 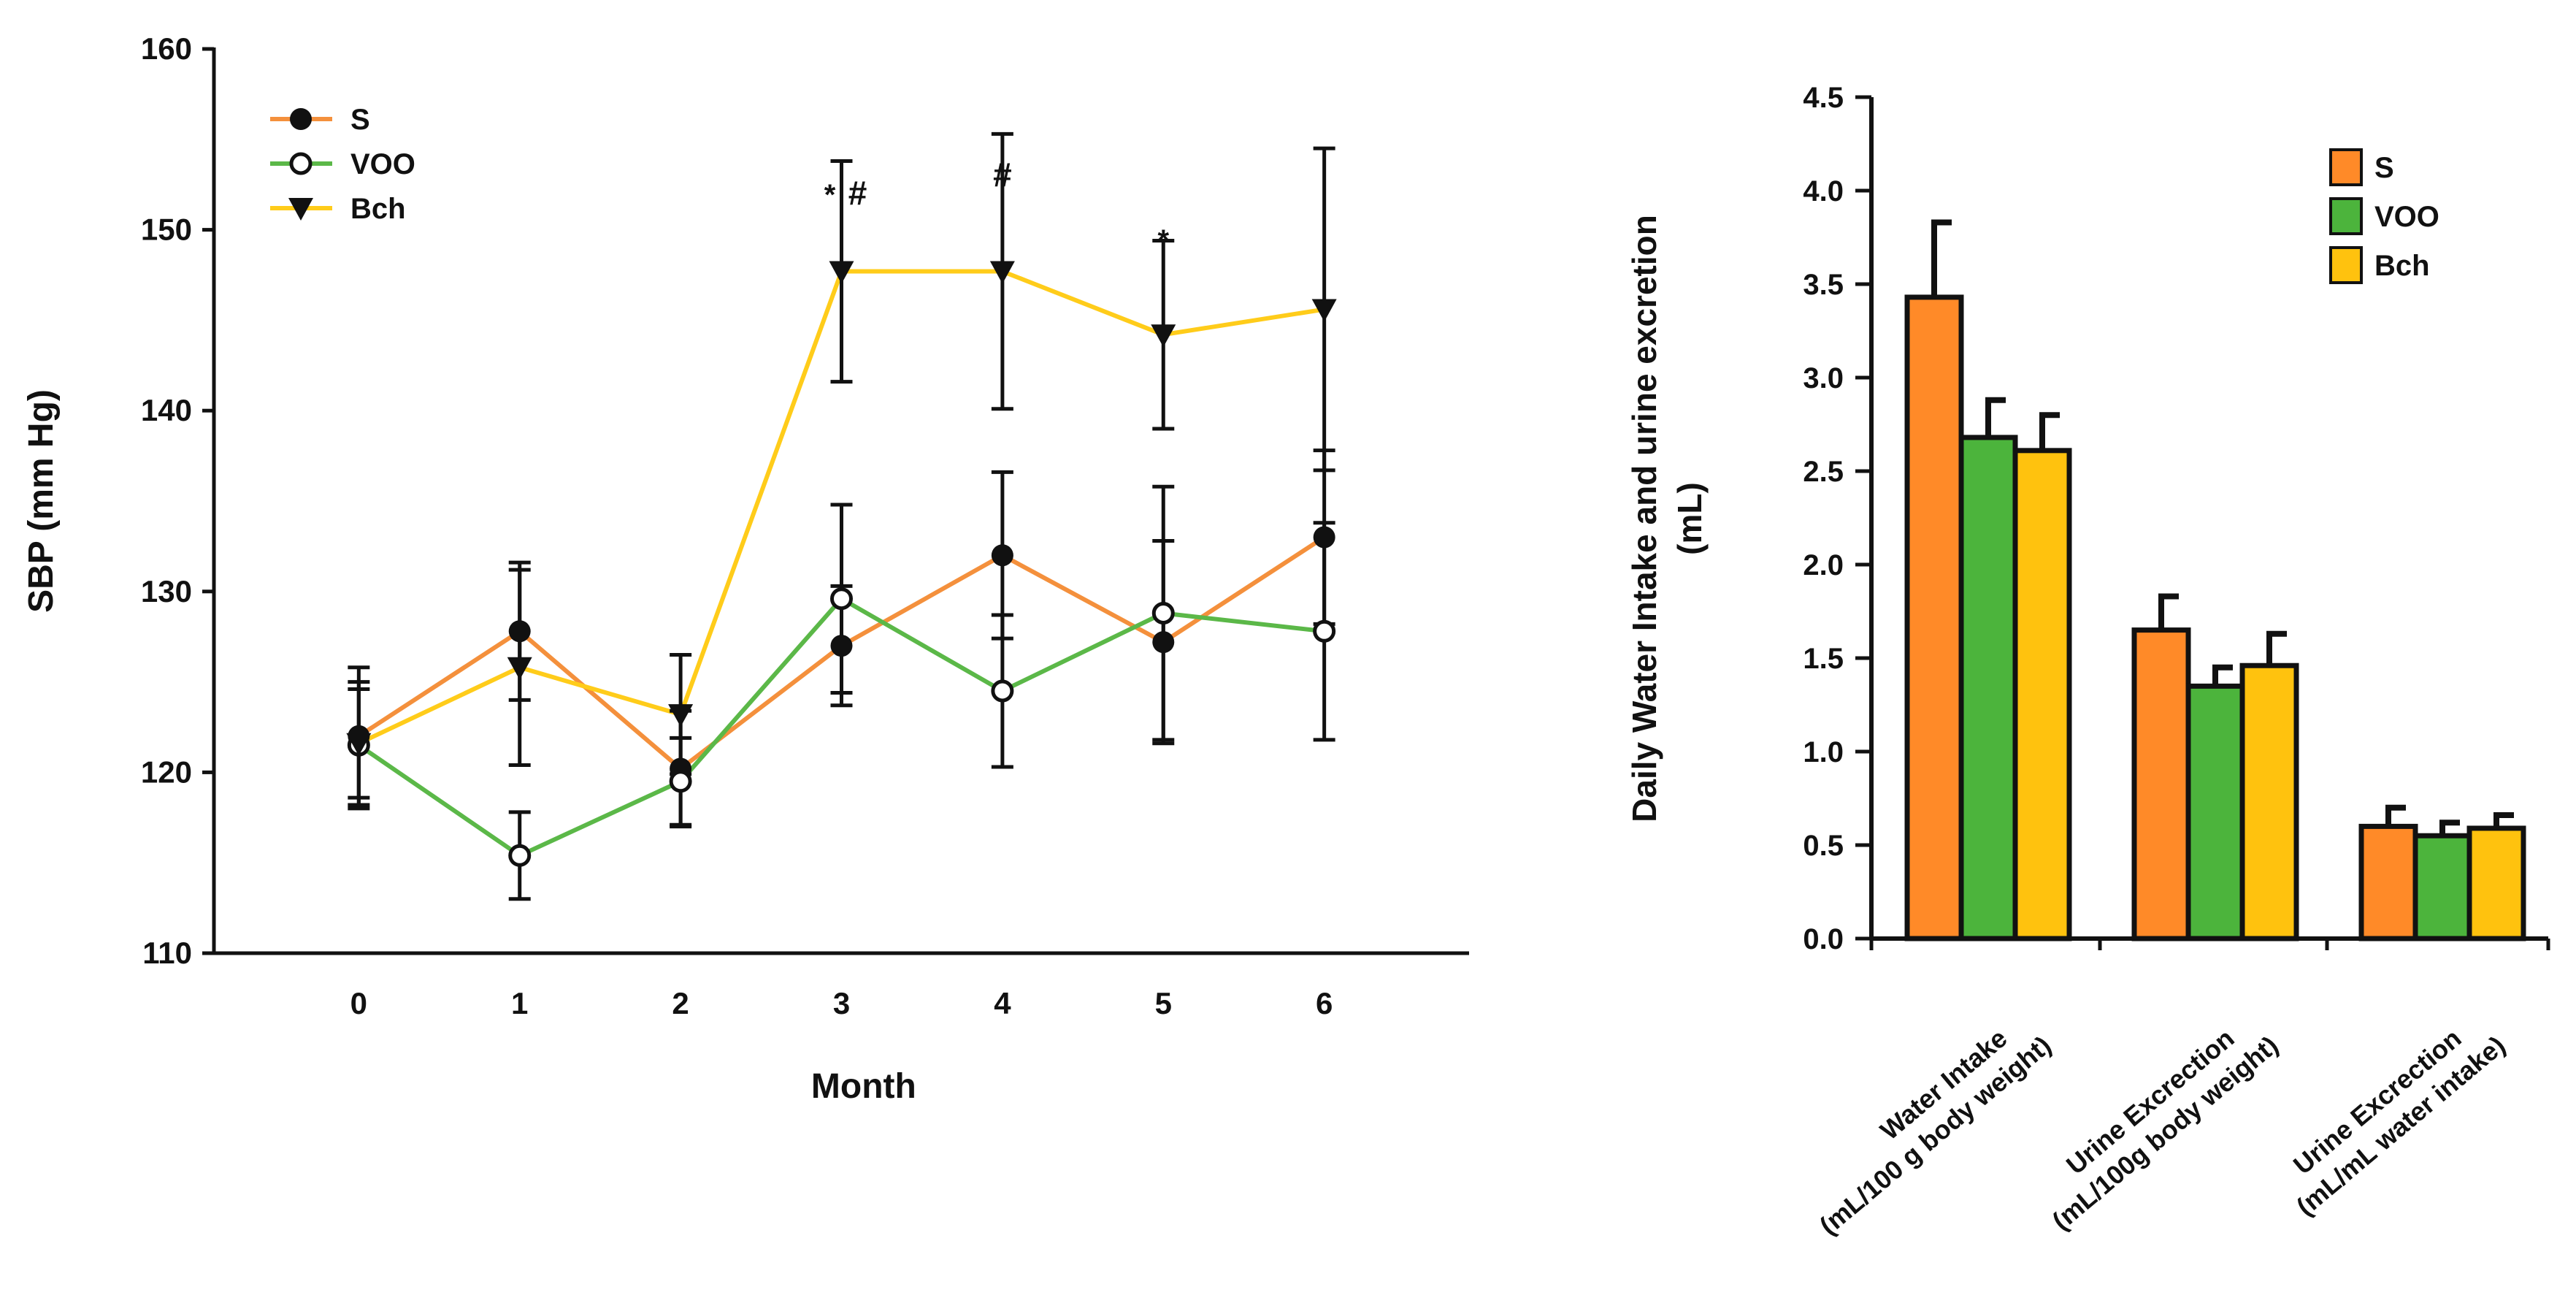 I want to click on x-category-label: Urine Excrection(mL/mL water intake), so click(x=2389, y=1113).